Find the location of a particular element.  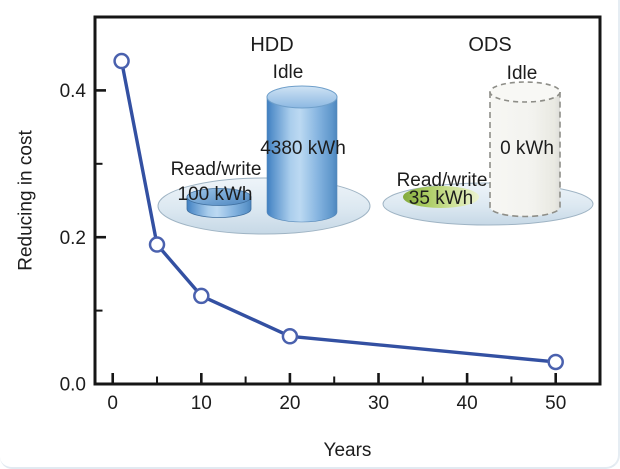

y-tick-label: 0.2 is located at coordinates (73, 238).